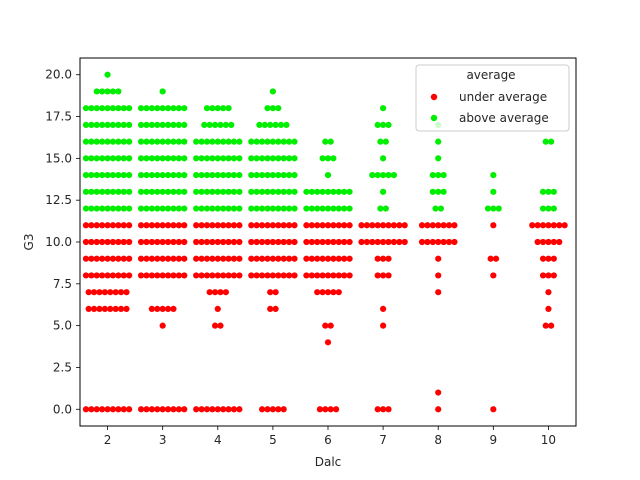  I want to click on x-tick-label: 6, so click(328, 440).